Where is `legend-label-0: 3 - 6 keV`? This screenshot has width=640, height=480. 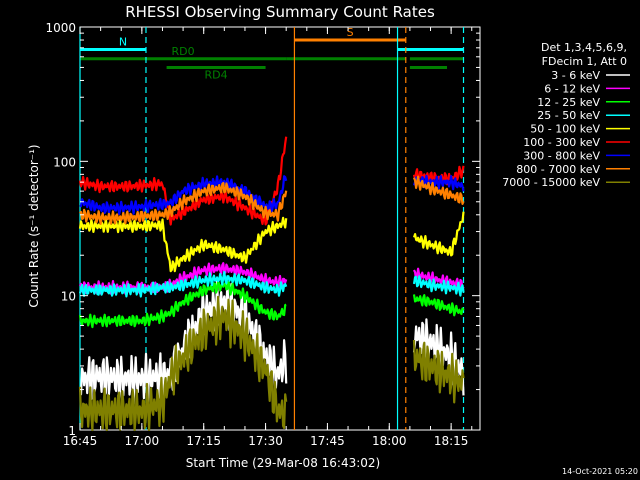
legend-label-0: 3 - 6 keV is located at coordinates (575, 75).